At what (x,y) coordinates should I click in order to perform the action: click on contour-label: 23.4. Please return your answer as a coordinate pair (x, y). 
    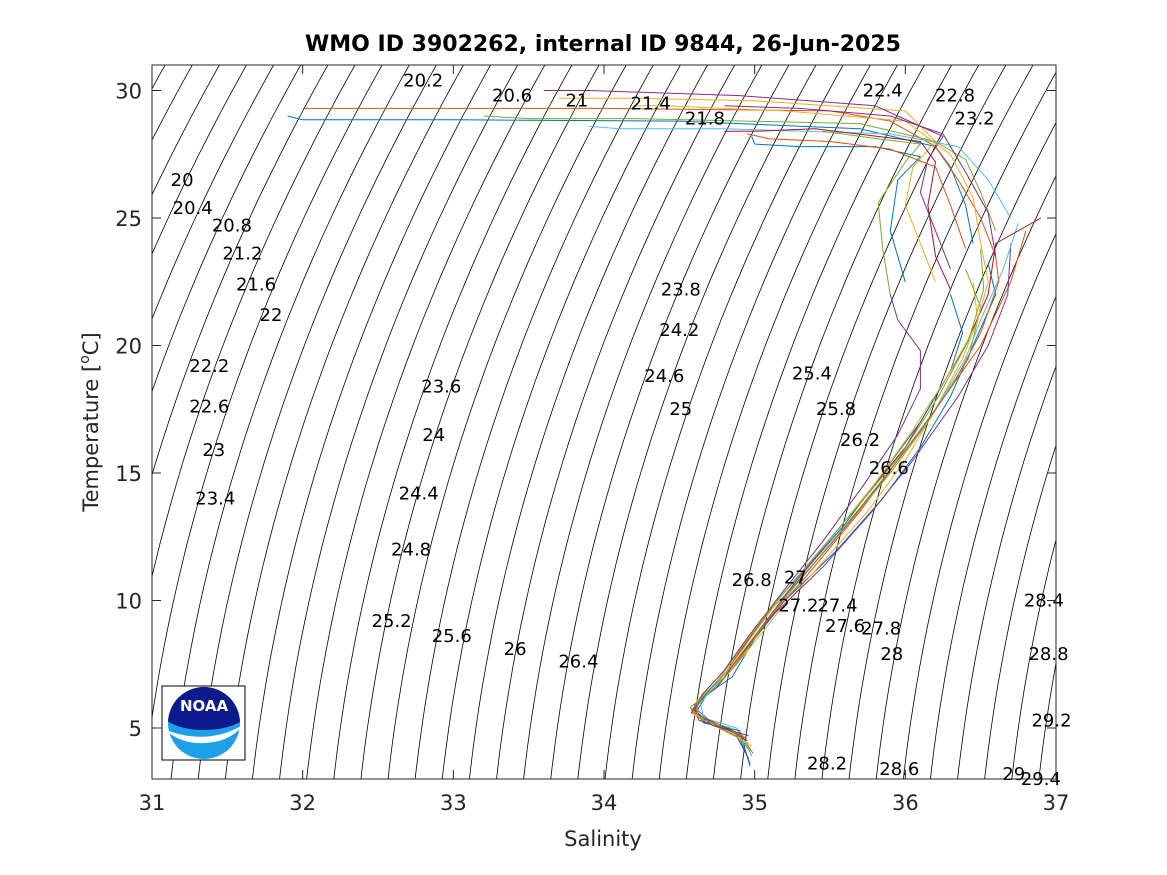
    Looking at the image, I should click on (215, 499).